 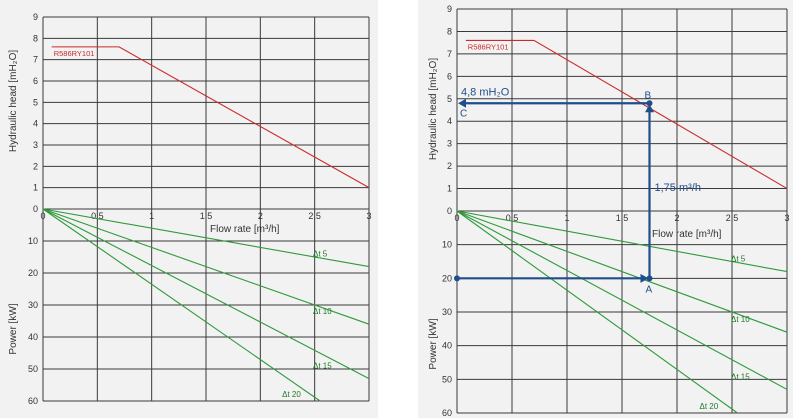 I want to click on start-point-marker, so click(x=457, y=278).